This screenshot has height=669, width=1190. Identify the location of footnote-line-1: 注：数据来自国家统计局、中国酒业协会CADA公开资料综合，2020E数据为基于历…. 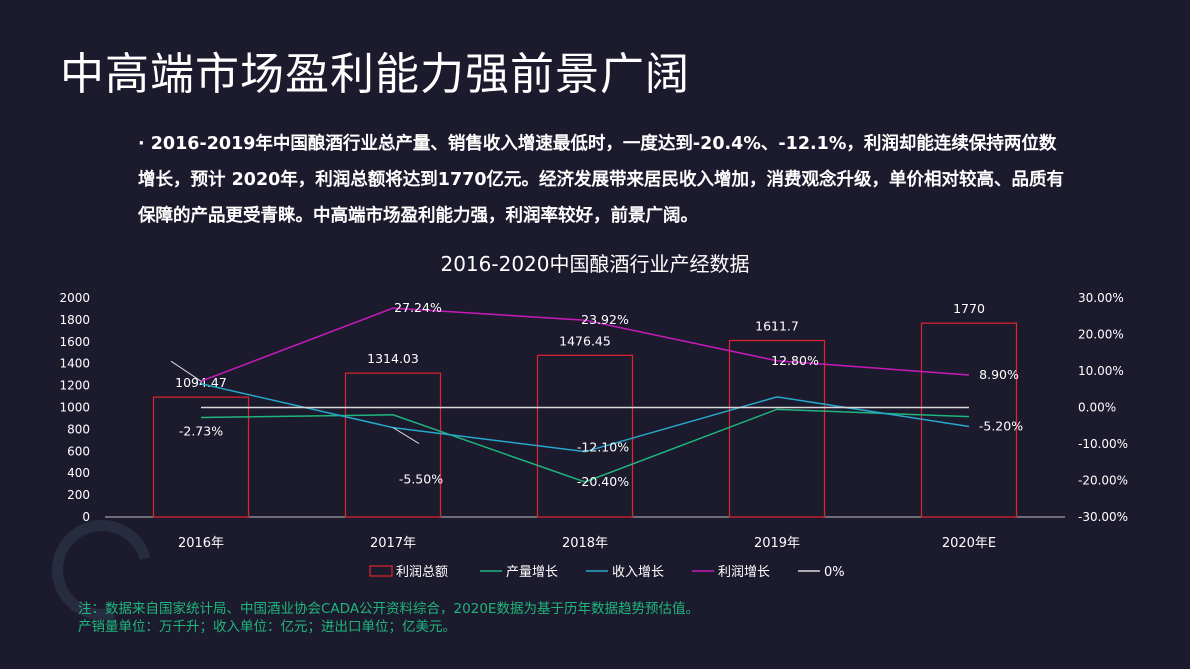
(388, 609).